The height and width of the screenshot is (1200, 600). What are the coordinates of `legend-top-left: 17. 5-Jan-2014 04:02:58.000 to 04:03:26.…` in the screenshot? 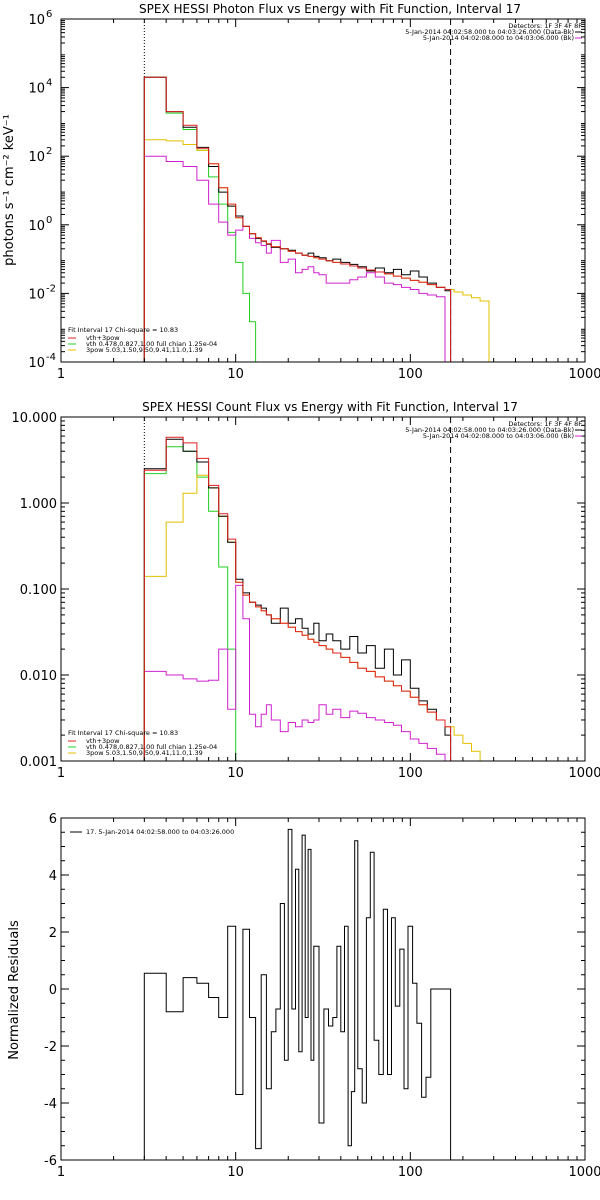 It's located at (152, 832).